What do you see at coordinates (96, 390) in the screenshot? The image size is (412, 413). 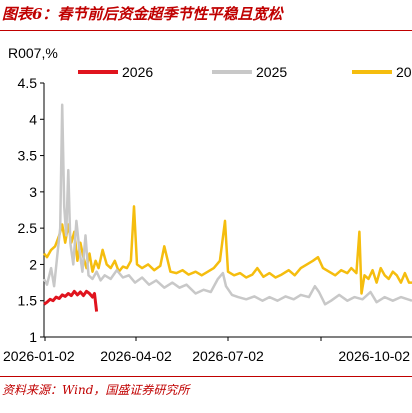 I see `source-note: 资料来源：Wind，国盛证券研究所` at bounding box center [96, 390].